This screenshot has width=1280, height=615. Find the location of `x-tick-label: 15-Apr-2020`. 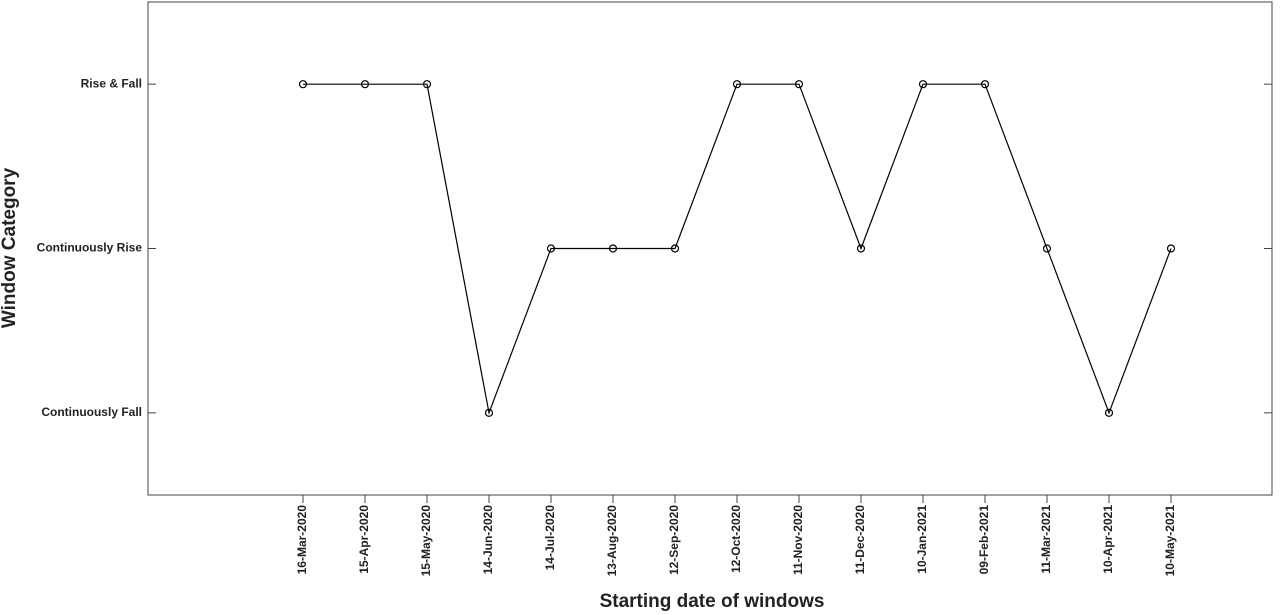

x-tick-label: 15-Apr-2020 is located at coordinates (364, 539).